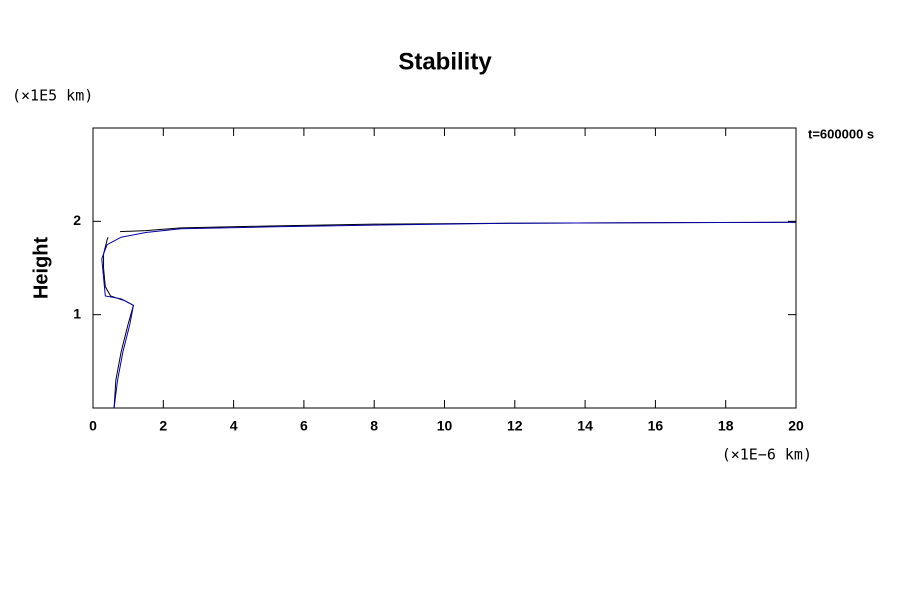  What do you see at coordinates (445, 426) in the screenshot?
I see `x-tick-label: 10` at bounding box center [445, 426].